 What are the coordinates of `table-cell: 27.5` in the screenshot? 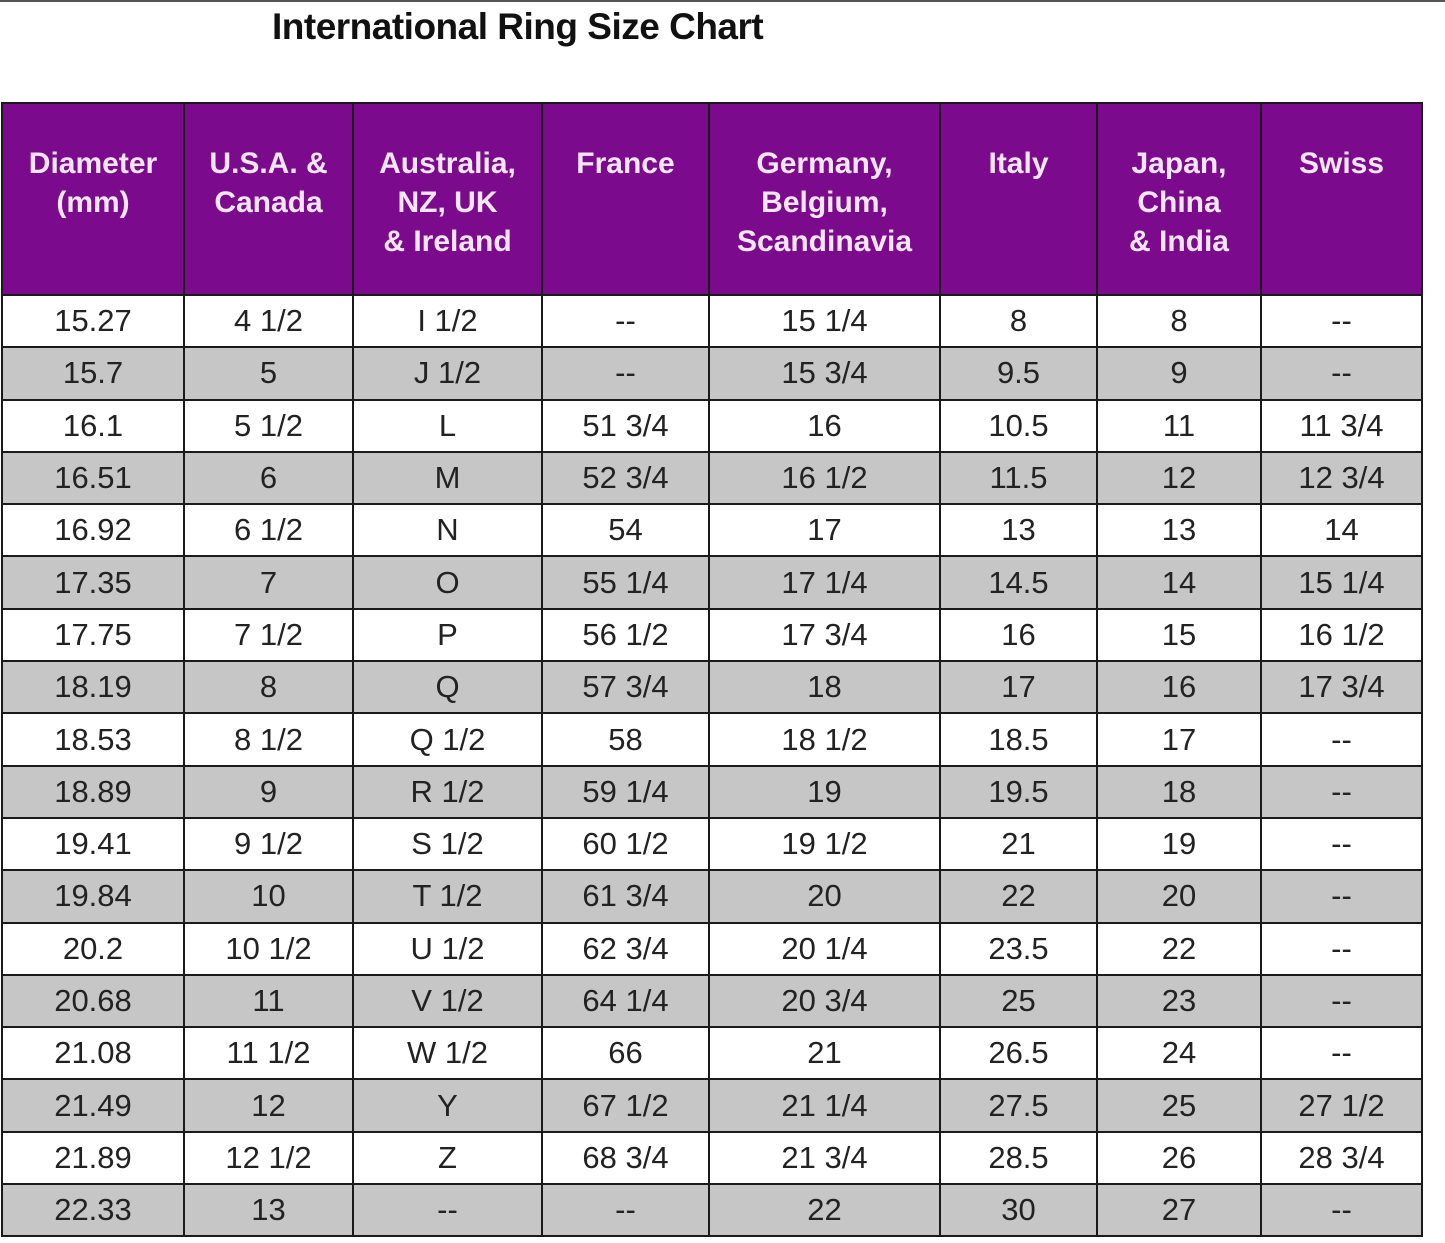 It's located at (1018, 1105).